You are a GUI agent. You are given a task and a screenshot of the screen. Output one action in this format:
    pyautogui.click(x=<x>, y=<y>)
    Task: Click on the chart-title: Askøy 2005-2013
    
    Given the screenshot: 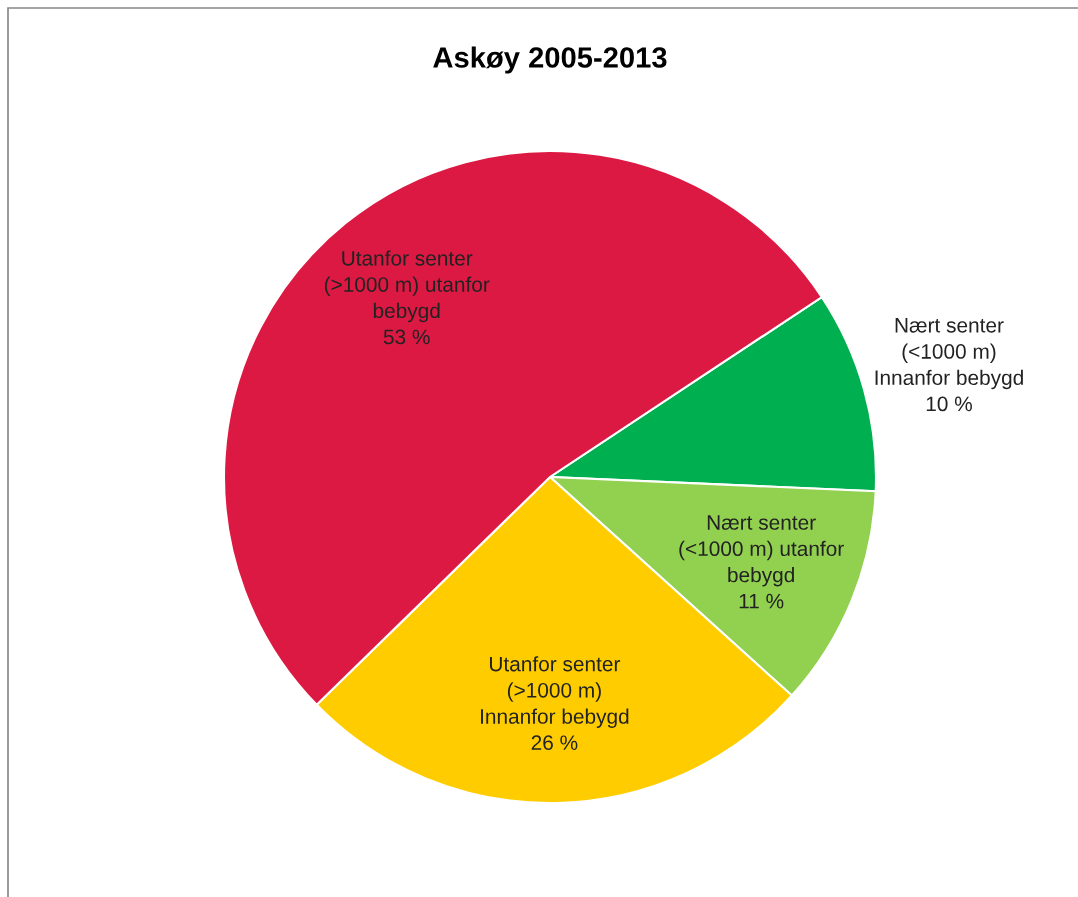 What is the action you would take?
    pyautogui.click(x=550, y=60)
    